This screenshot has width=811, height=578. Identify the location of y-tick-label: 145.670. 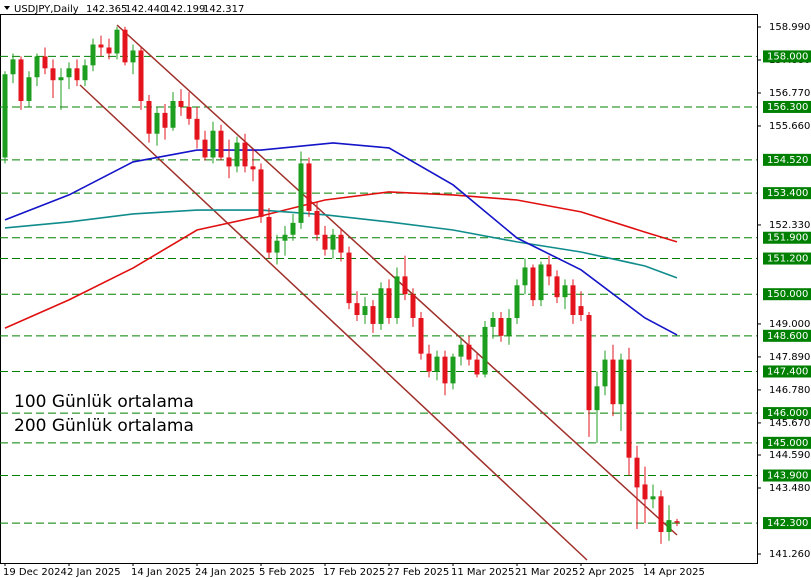
(789, 423).